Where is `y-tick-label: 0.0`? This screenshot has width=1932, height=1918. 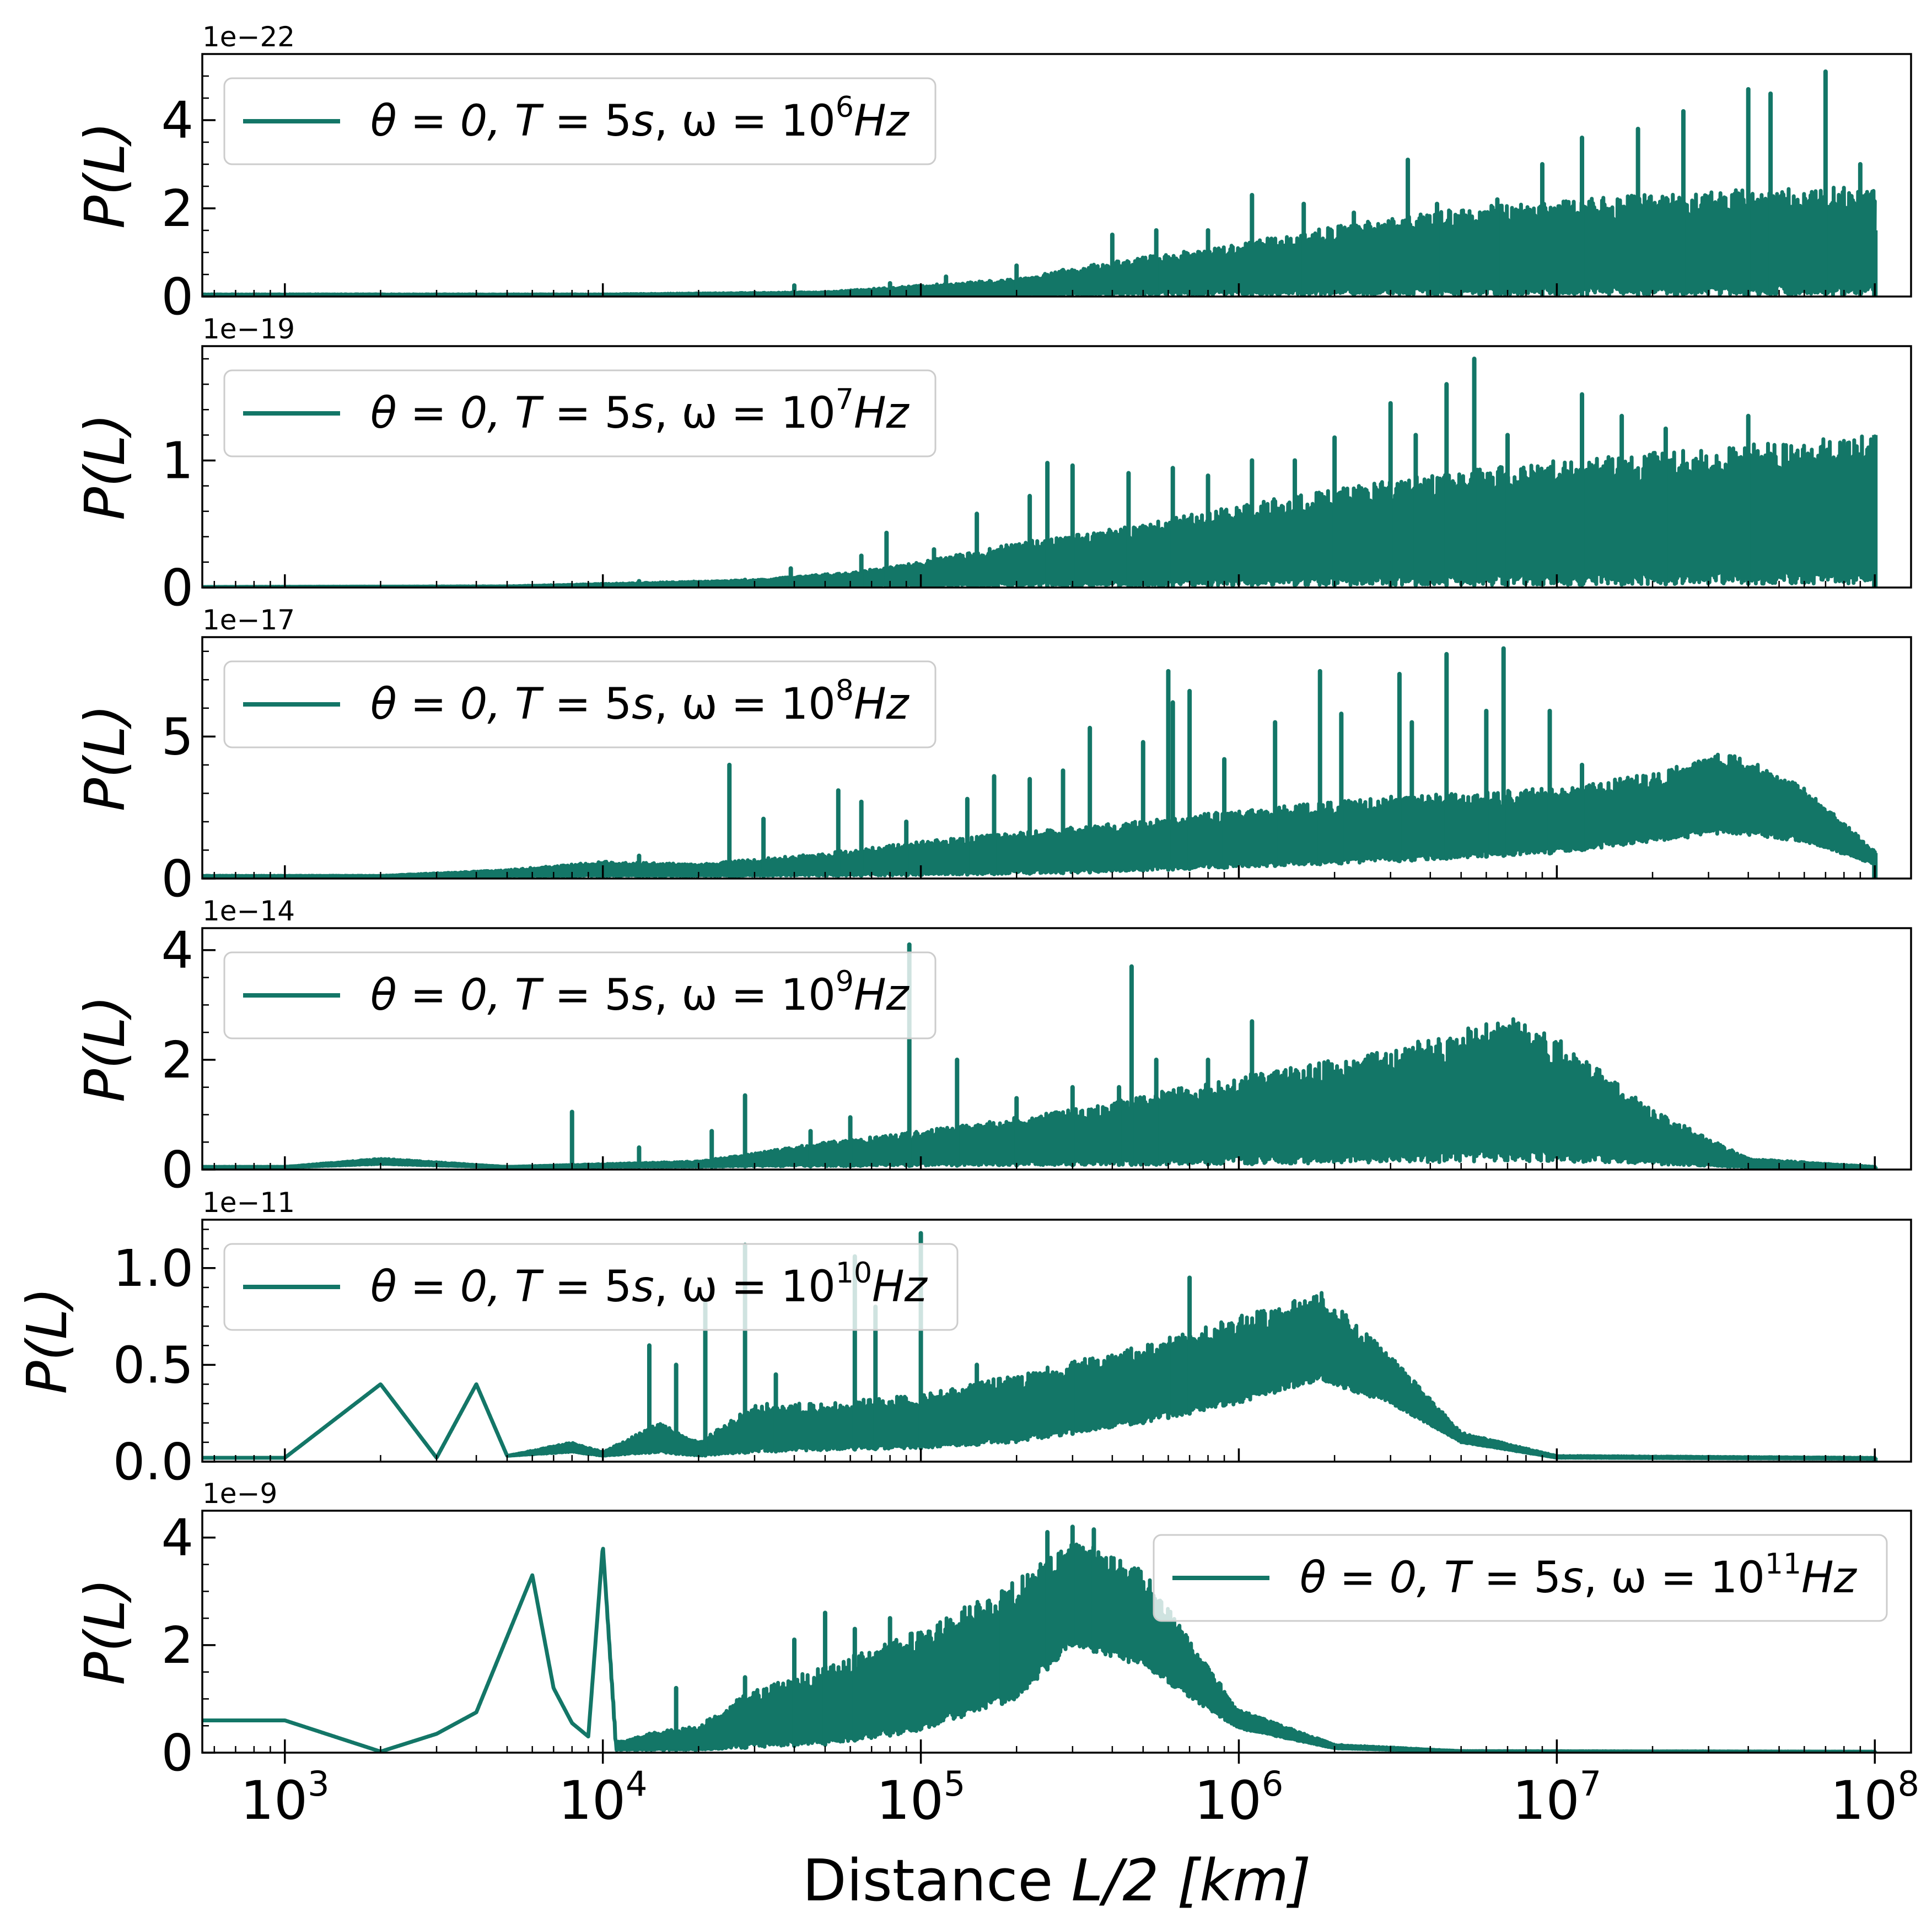
y-tick-label: 0.0 is located at coordinates (153, 1461).